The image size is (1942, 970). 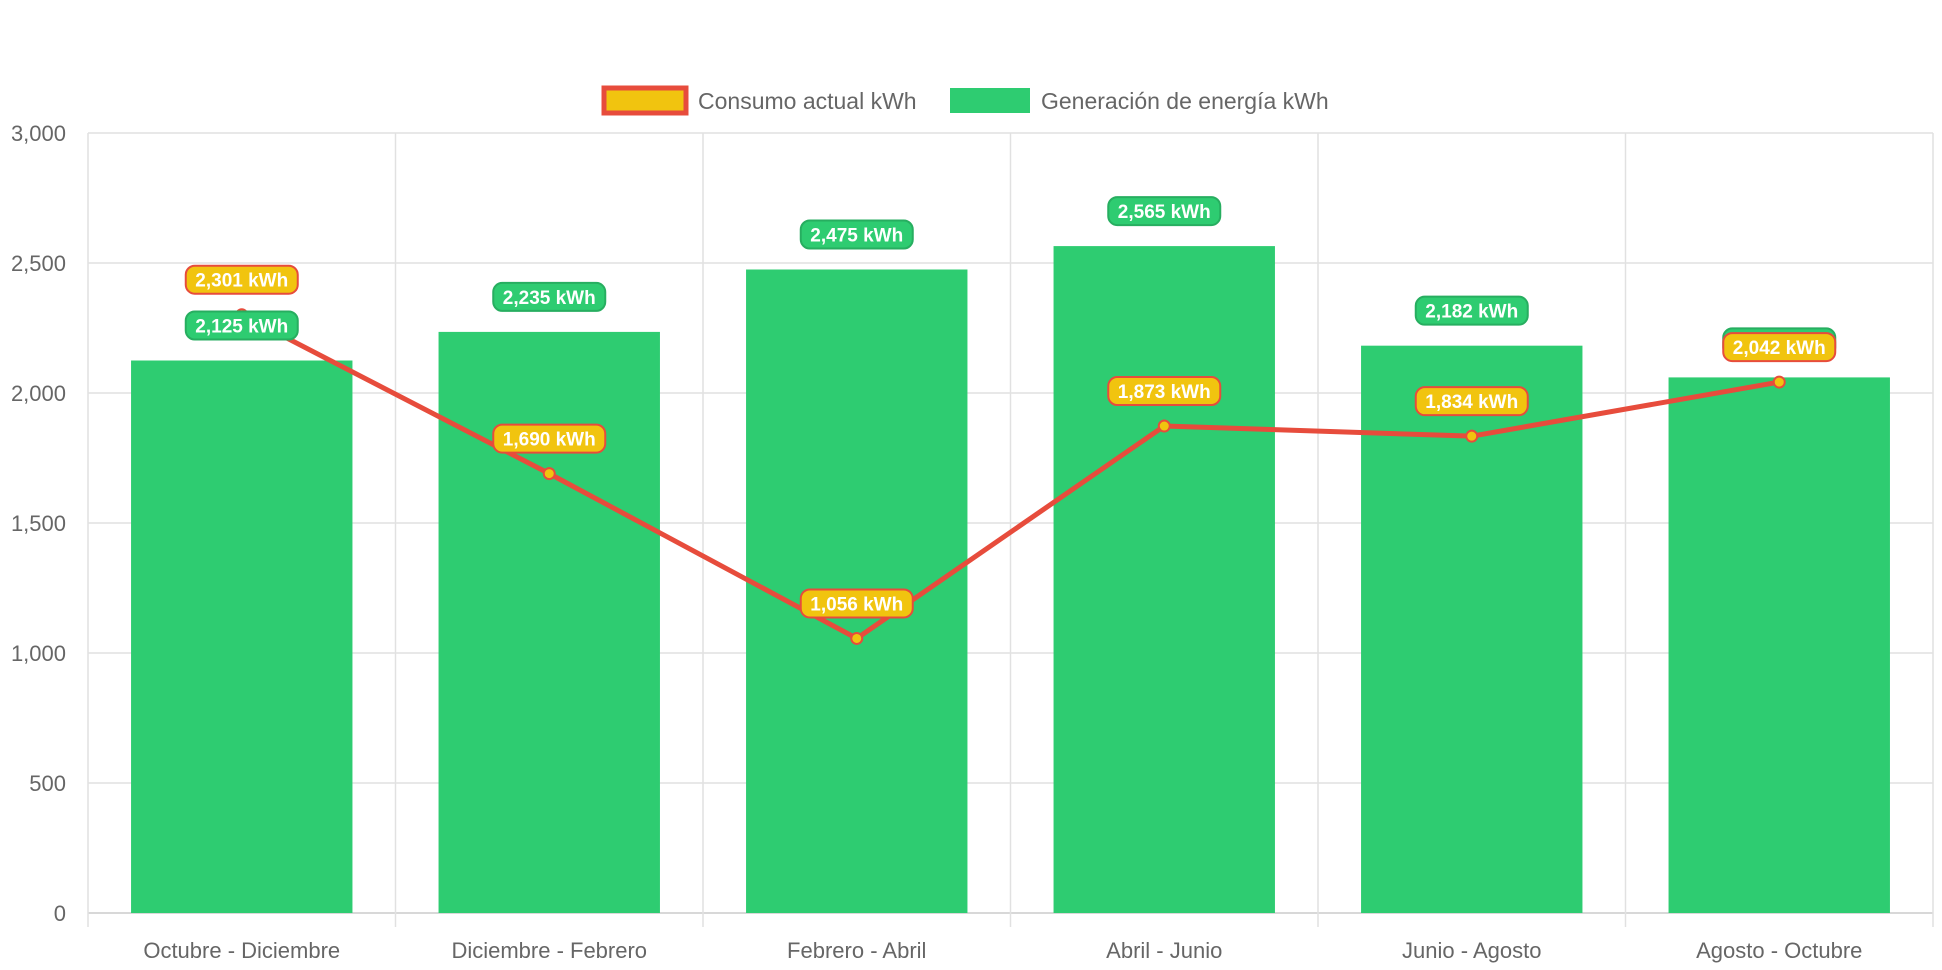 I want to click on legend-item-generacion: Generación de energía kWh, so click(x=1139, y=101).